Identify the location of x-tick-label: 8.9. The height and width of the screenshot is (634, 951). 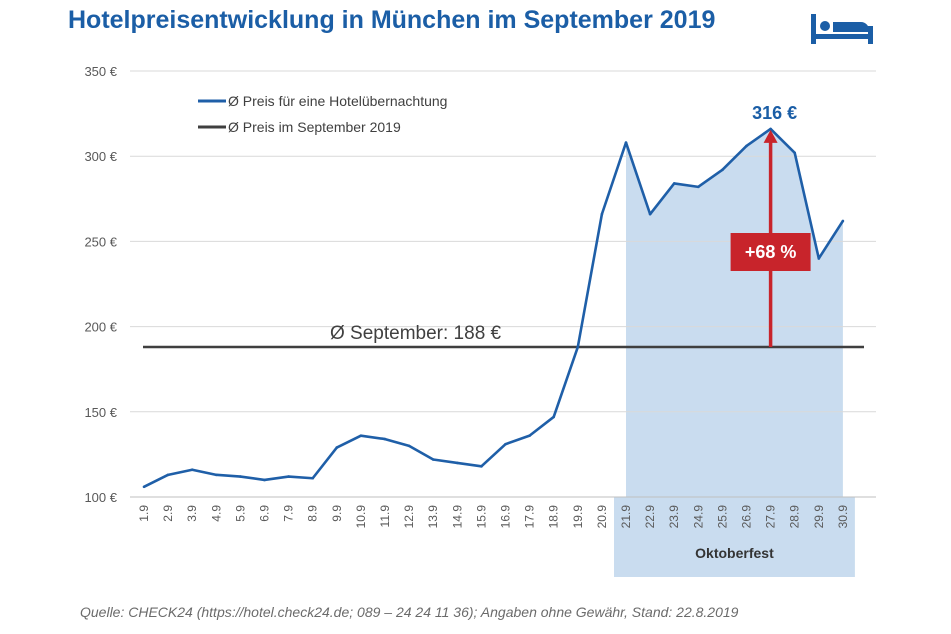
(313, 513).